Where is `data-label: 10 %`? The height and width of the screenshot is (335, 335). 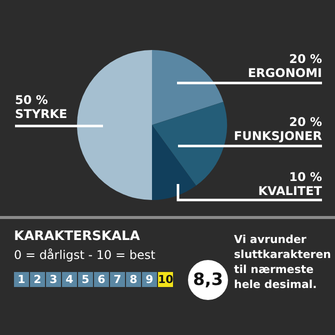 data-label: 10 % is located at coordinates (305, 177).